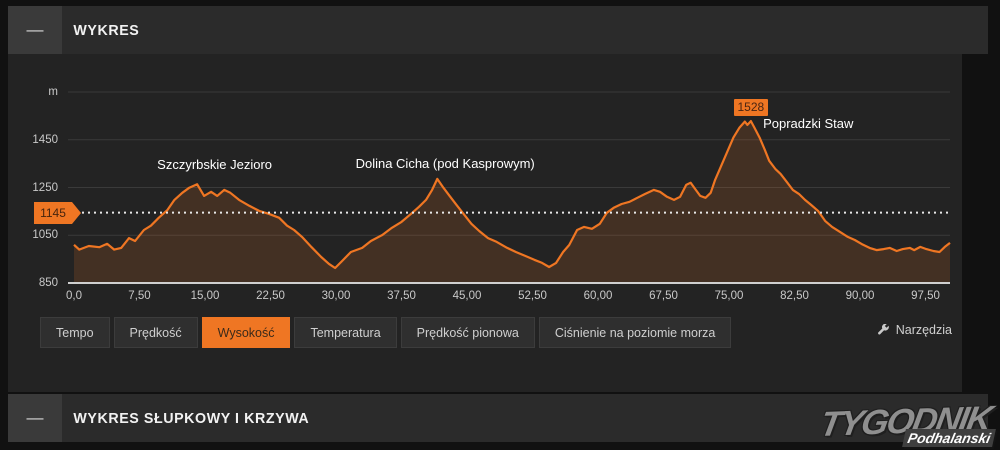  Describe the element at coordinates (808, 124) in the screenshot. I see `chart-annotation: Popradzki Staw` at that location.